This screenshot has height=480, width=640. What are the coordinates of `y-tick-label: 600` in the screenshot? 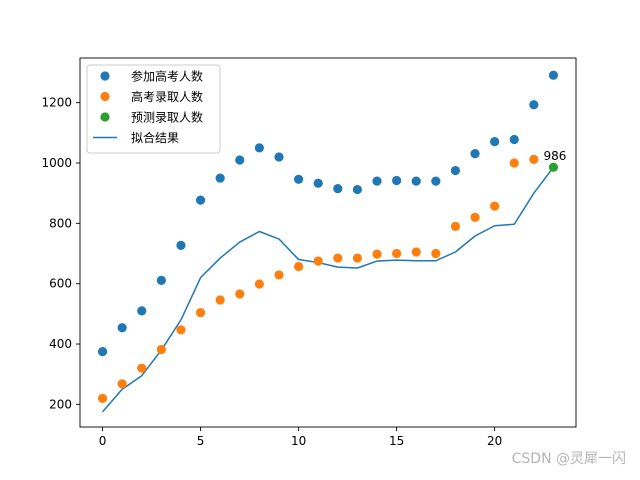 It's located at (60, 284).